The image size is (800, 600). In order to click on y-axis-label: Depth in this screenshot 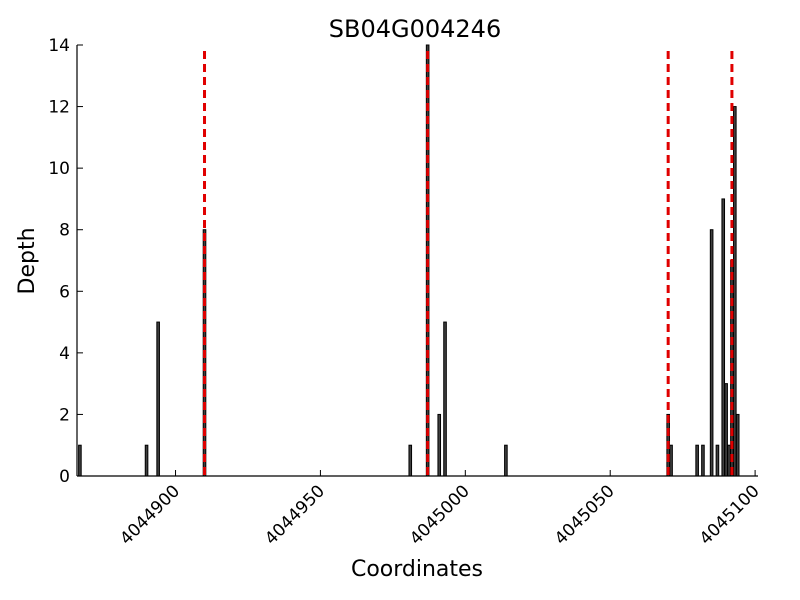, I will do `click(27, 260)`.